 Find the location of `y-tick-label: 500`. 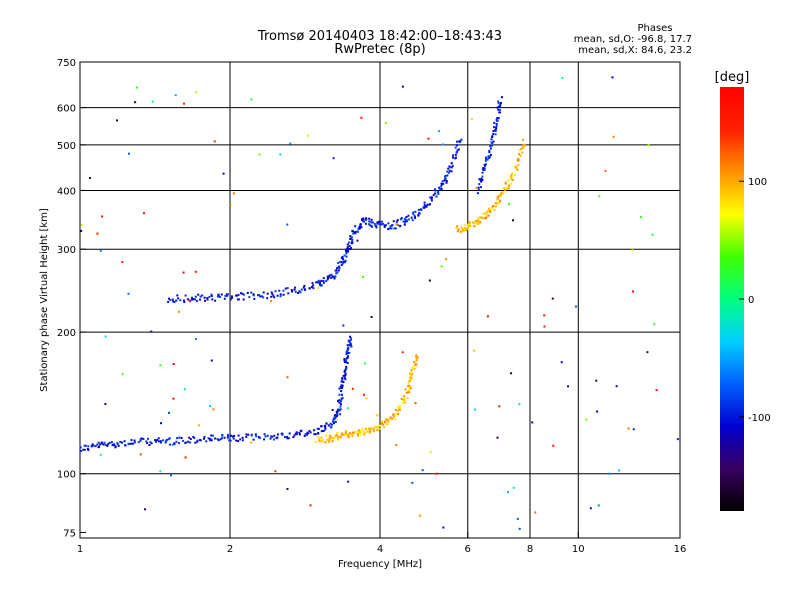

y-tick-label: 500 is located at coordinates (66, 146).